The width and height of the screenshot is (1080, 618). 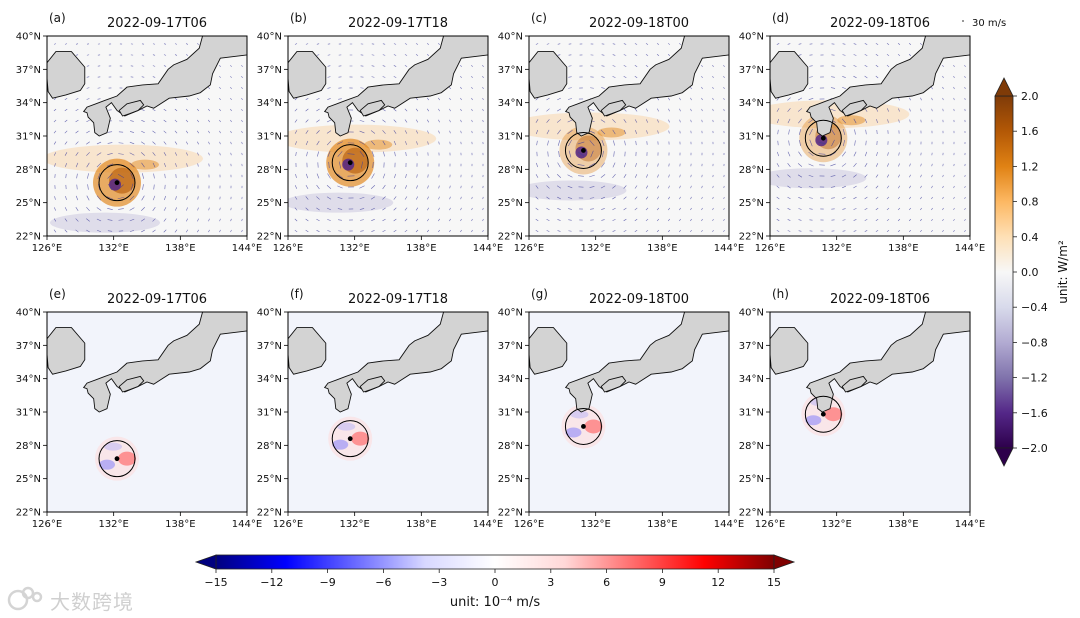 What do you see at coordinates (606, 582) in the screenshot?
I see `bottom-colorbar-tick-label: 6` at bounding box center [606, 582].